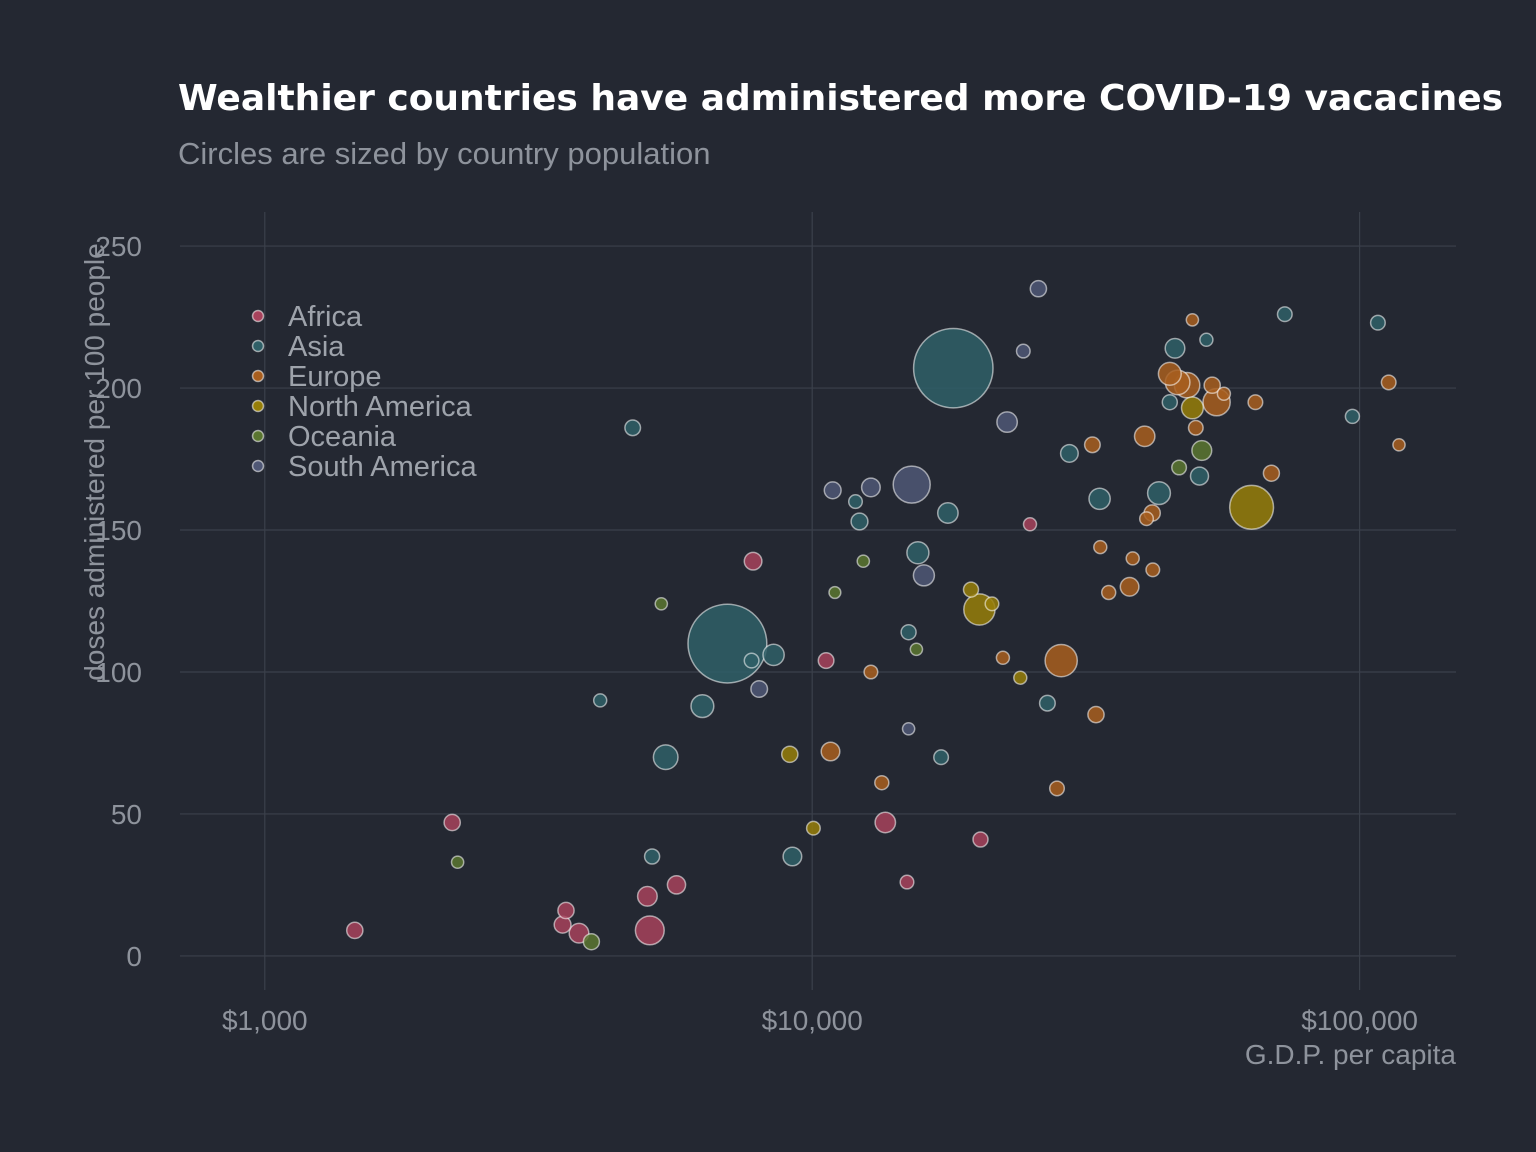 This screenshot has height=1152, width=1536. What do you see at coordinates (94, 461) in the screenshot?
I see `y-axis-label: doses administered per 100 people` at bounding box center [94, 461].